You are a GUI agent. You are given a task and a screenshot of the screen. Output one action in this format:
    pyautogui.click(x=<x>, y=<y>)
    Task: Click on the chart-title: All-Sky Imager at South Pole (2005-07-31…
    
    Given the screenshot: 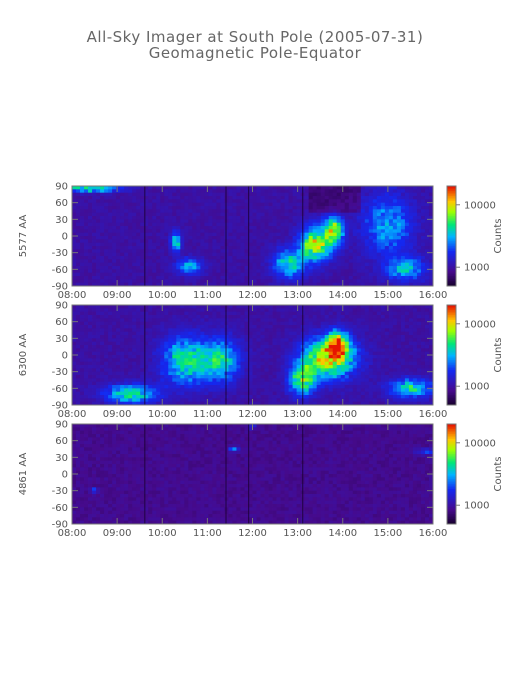 What is the action you would take?
    pyautogui.click(x=255, y=37)
    